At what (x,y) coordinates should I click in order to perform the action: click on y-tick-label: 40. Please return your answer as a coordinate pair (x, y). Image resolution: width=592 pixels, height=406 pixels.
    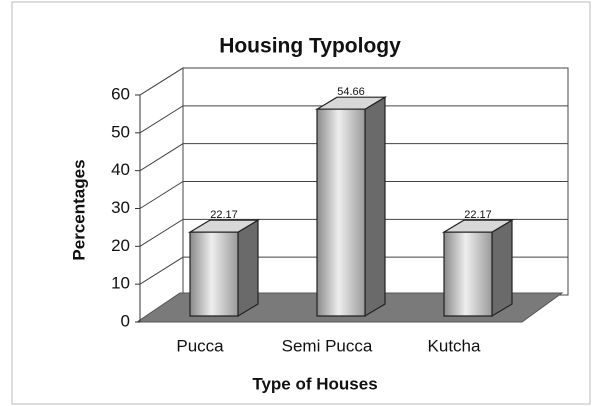
    Looking at the image, I should click on (120, 169).